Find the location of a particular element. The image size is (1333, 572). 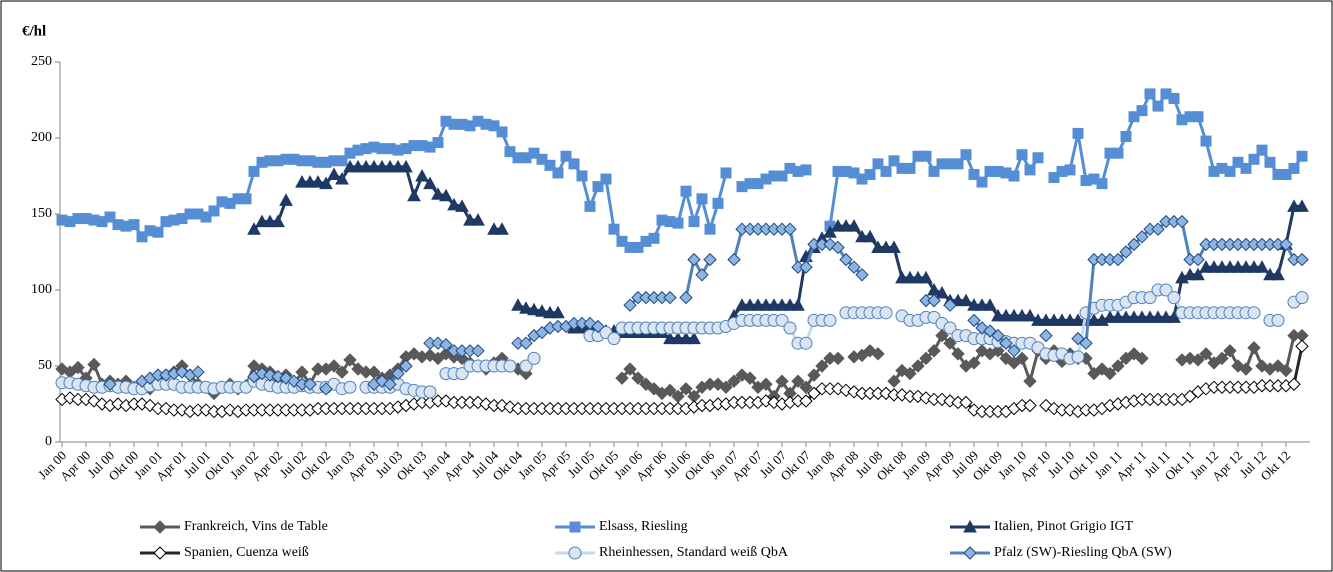

legend-item: Spanien, Cuenza weiß is located at coordinates (224, 552).